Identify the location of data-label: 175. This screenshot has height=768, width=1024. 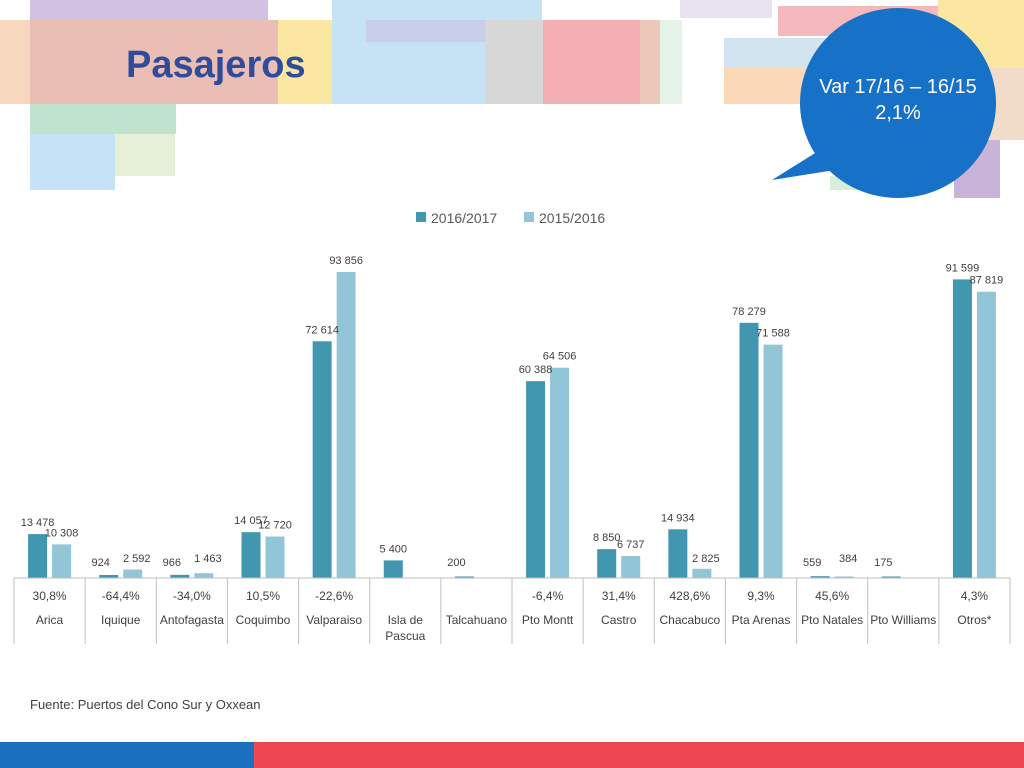
(883, 563).